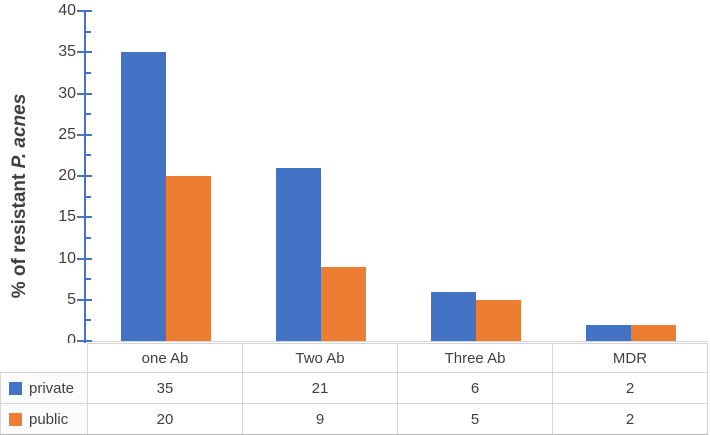  I want to click on y-tick-label: 10, so click(67, 258).